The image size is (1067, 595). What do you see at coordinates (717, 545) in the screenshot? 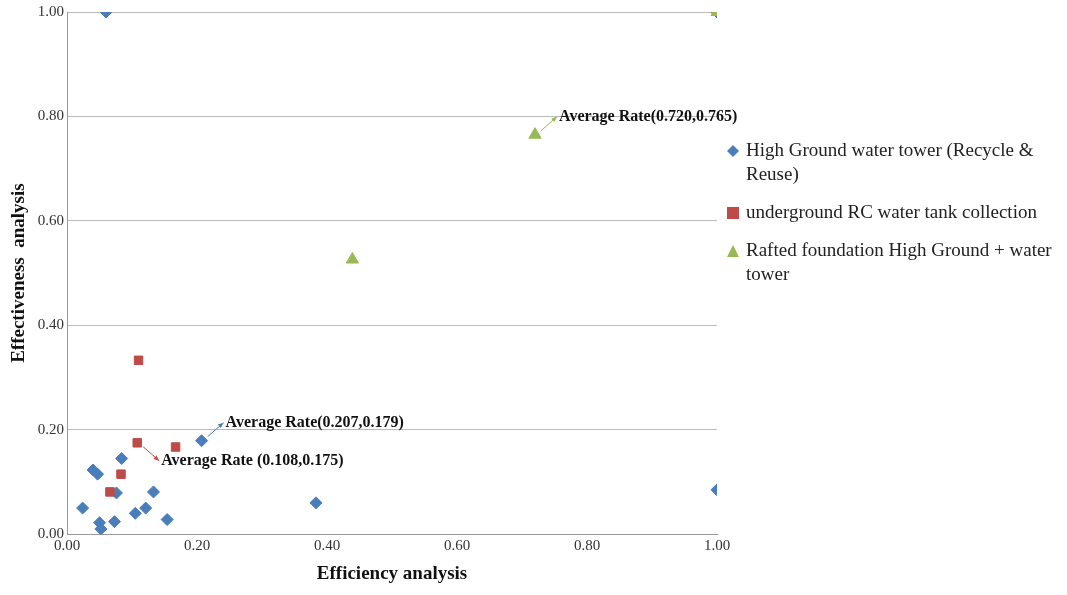
I see `x-tick-label: 1.00` at bounding box center [717, 545].